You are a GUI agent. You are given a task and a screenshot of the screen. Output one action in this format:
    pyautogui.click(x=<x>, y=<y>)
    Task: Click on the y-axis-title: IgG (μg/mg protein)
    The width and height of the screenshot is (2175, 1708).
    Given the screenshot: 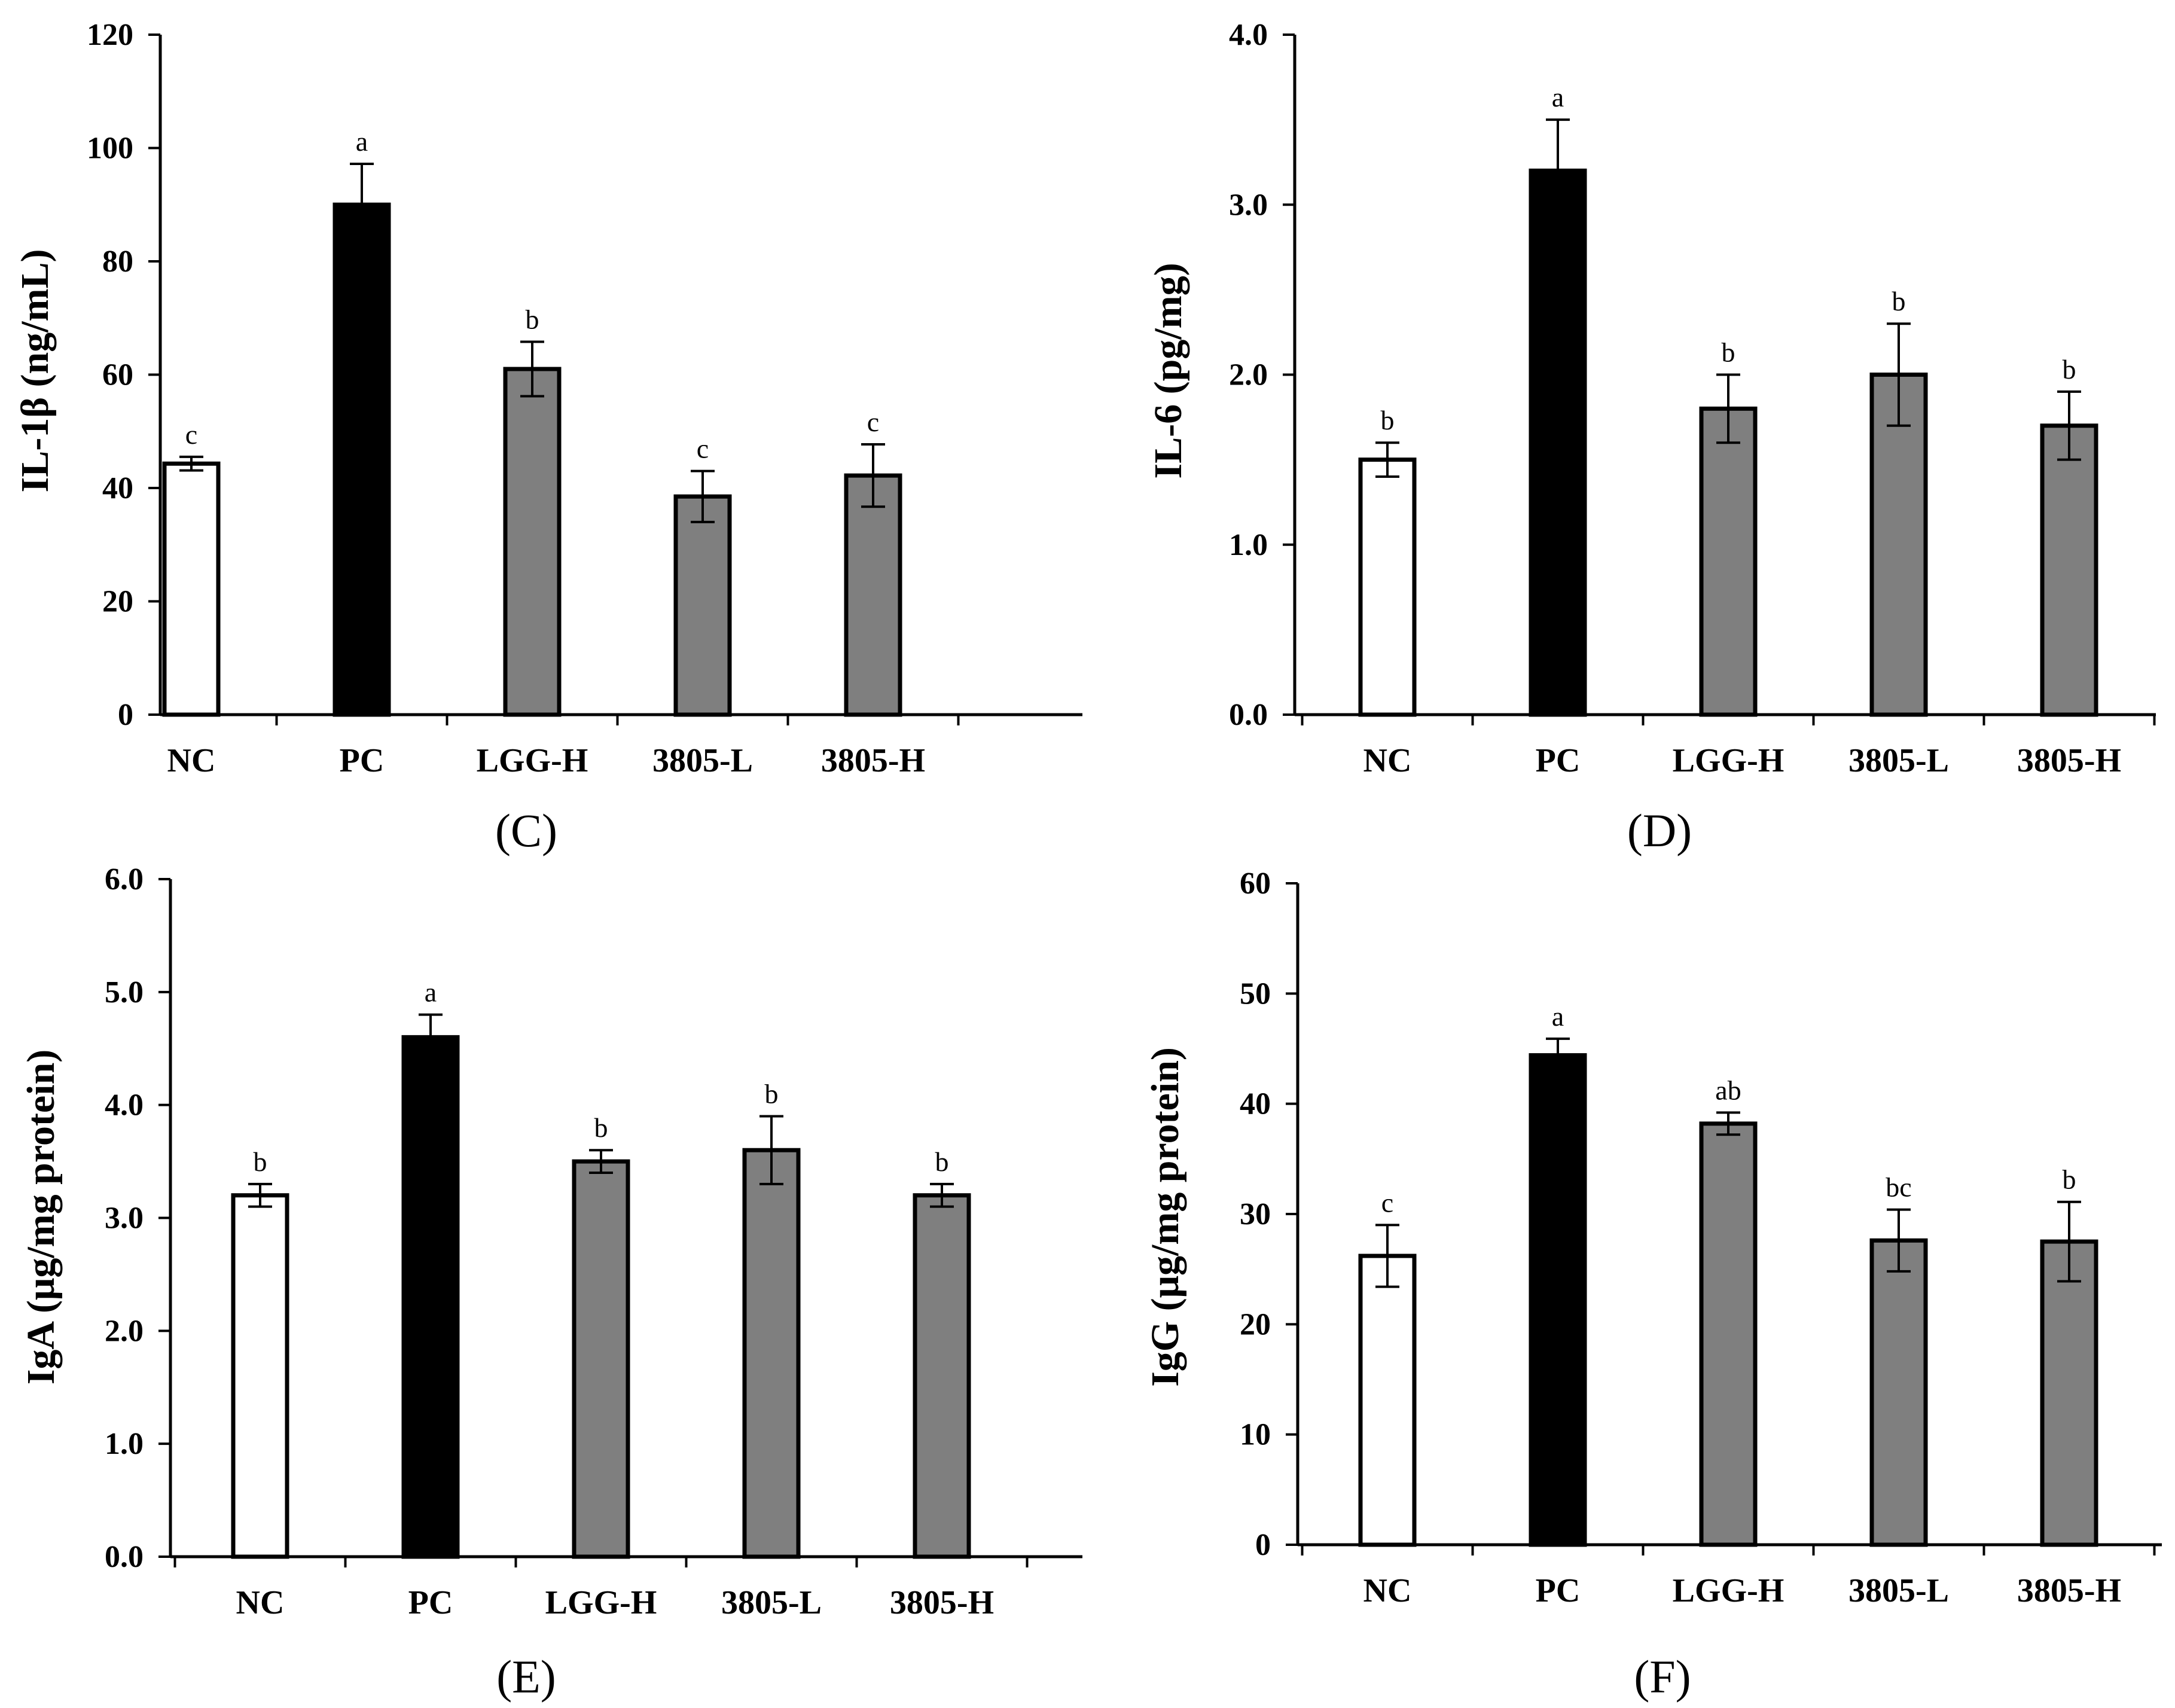 What is the action you would take?
    pyautogui.click(x=1165, y=1217)
    